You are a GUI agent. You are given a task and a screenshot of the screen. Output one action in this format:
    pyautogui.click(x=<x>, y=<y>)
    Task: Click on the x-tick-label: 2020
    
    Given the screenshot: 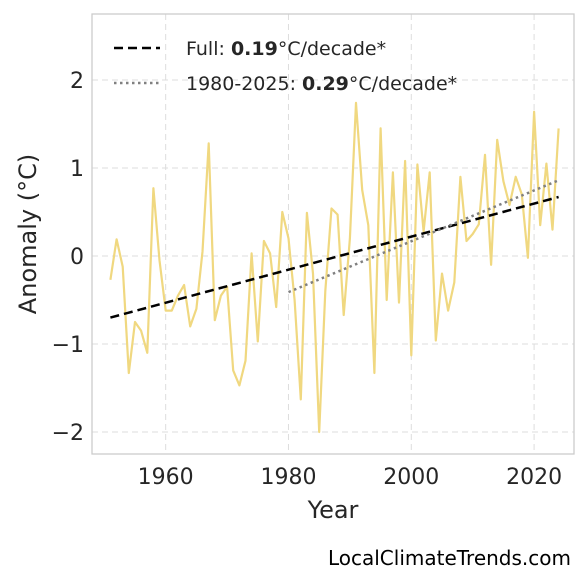 What is the action you would take?
    pyautogui.click(x=534, y=477)
    